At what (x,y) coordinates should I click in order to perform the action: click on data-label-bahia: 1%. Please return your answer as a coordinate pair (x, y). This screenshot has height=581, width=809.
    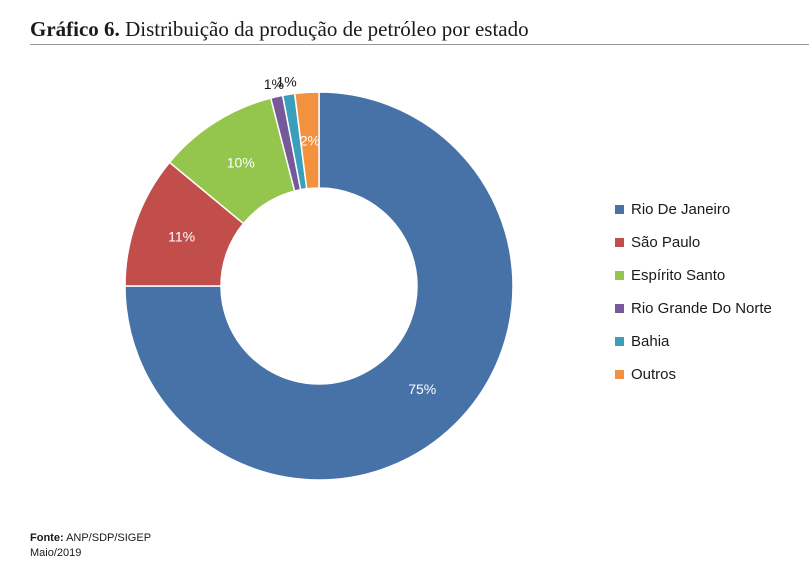
    Looking at the image, I should click on (287, 82).